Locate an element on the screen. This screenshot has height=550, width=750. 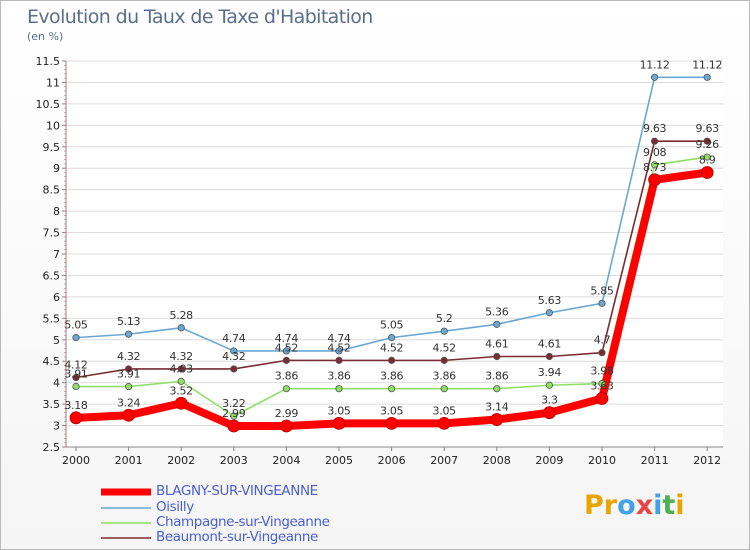
x-tick-label: 2001 is located at coordinates (129, 460).